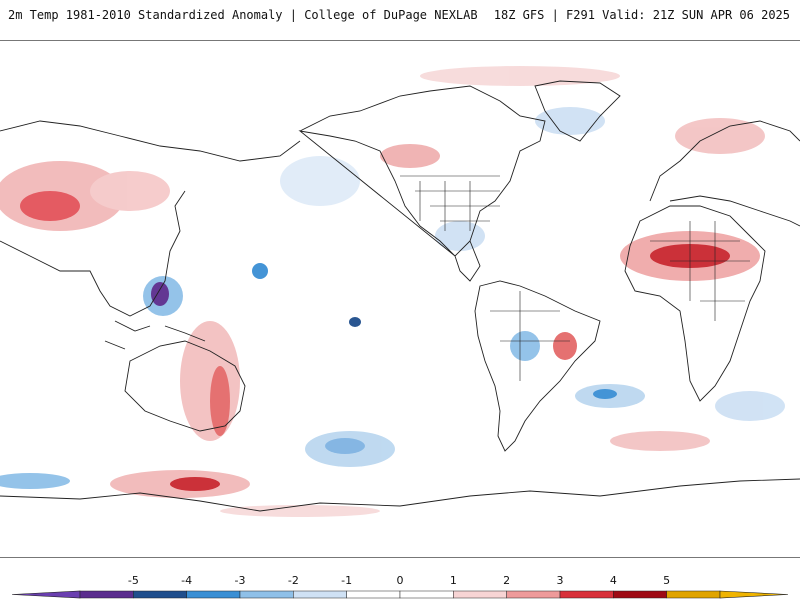 The width and height of the screenshot is (800, 604). What do you see at coordinates (346, 580) in the screenshot?
I see `colorbar-tick-label: -1` at bounding box center [346, 580].